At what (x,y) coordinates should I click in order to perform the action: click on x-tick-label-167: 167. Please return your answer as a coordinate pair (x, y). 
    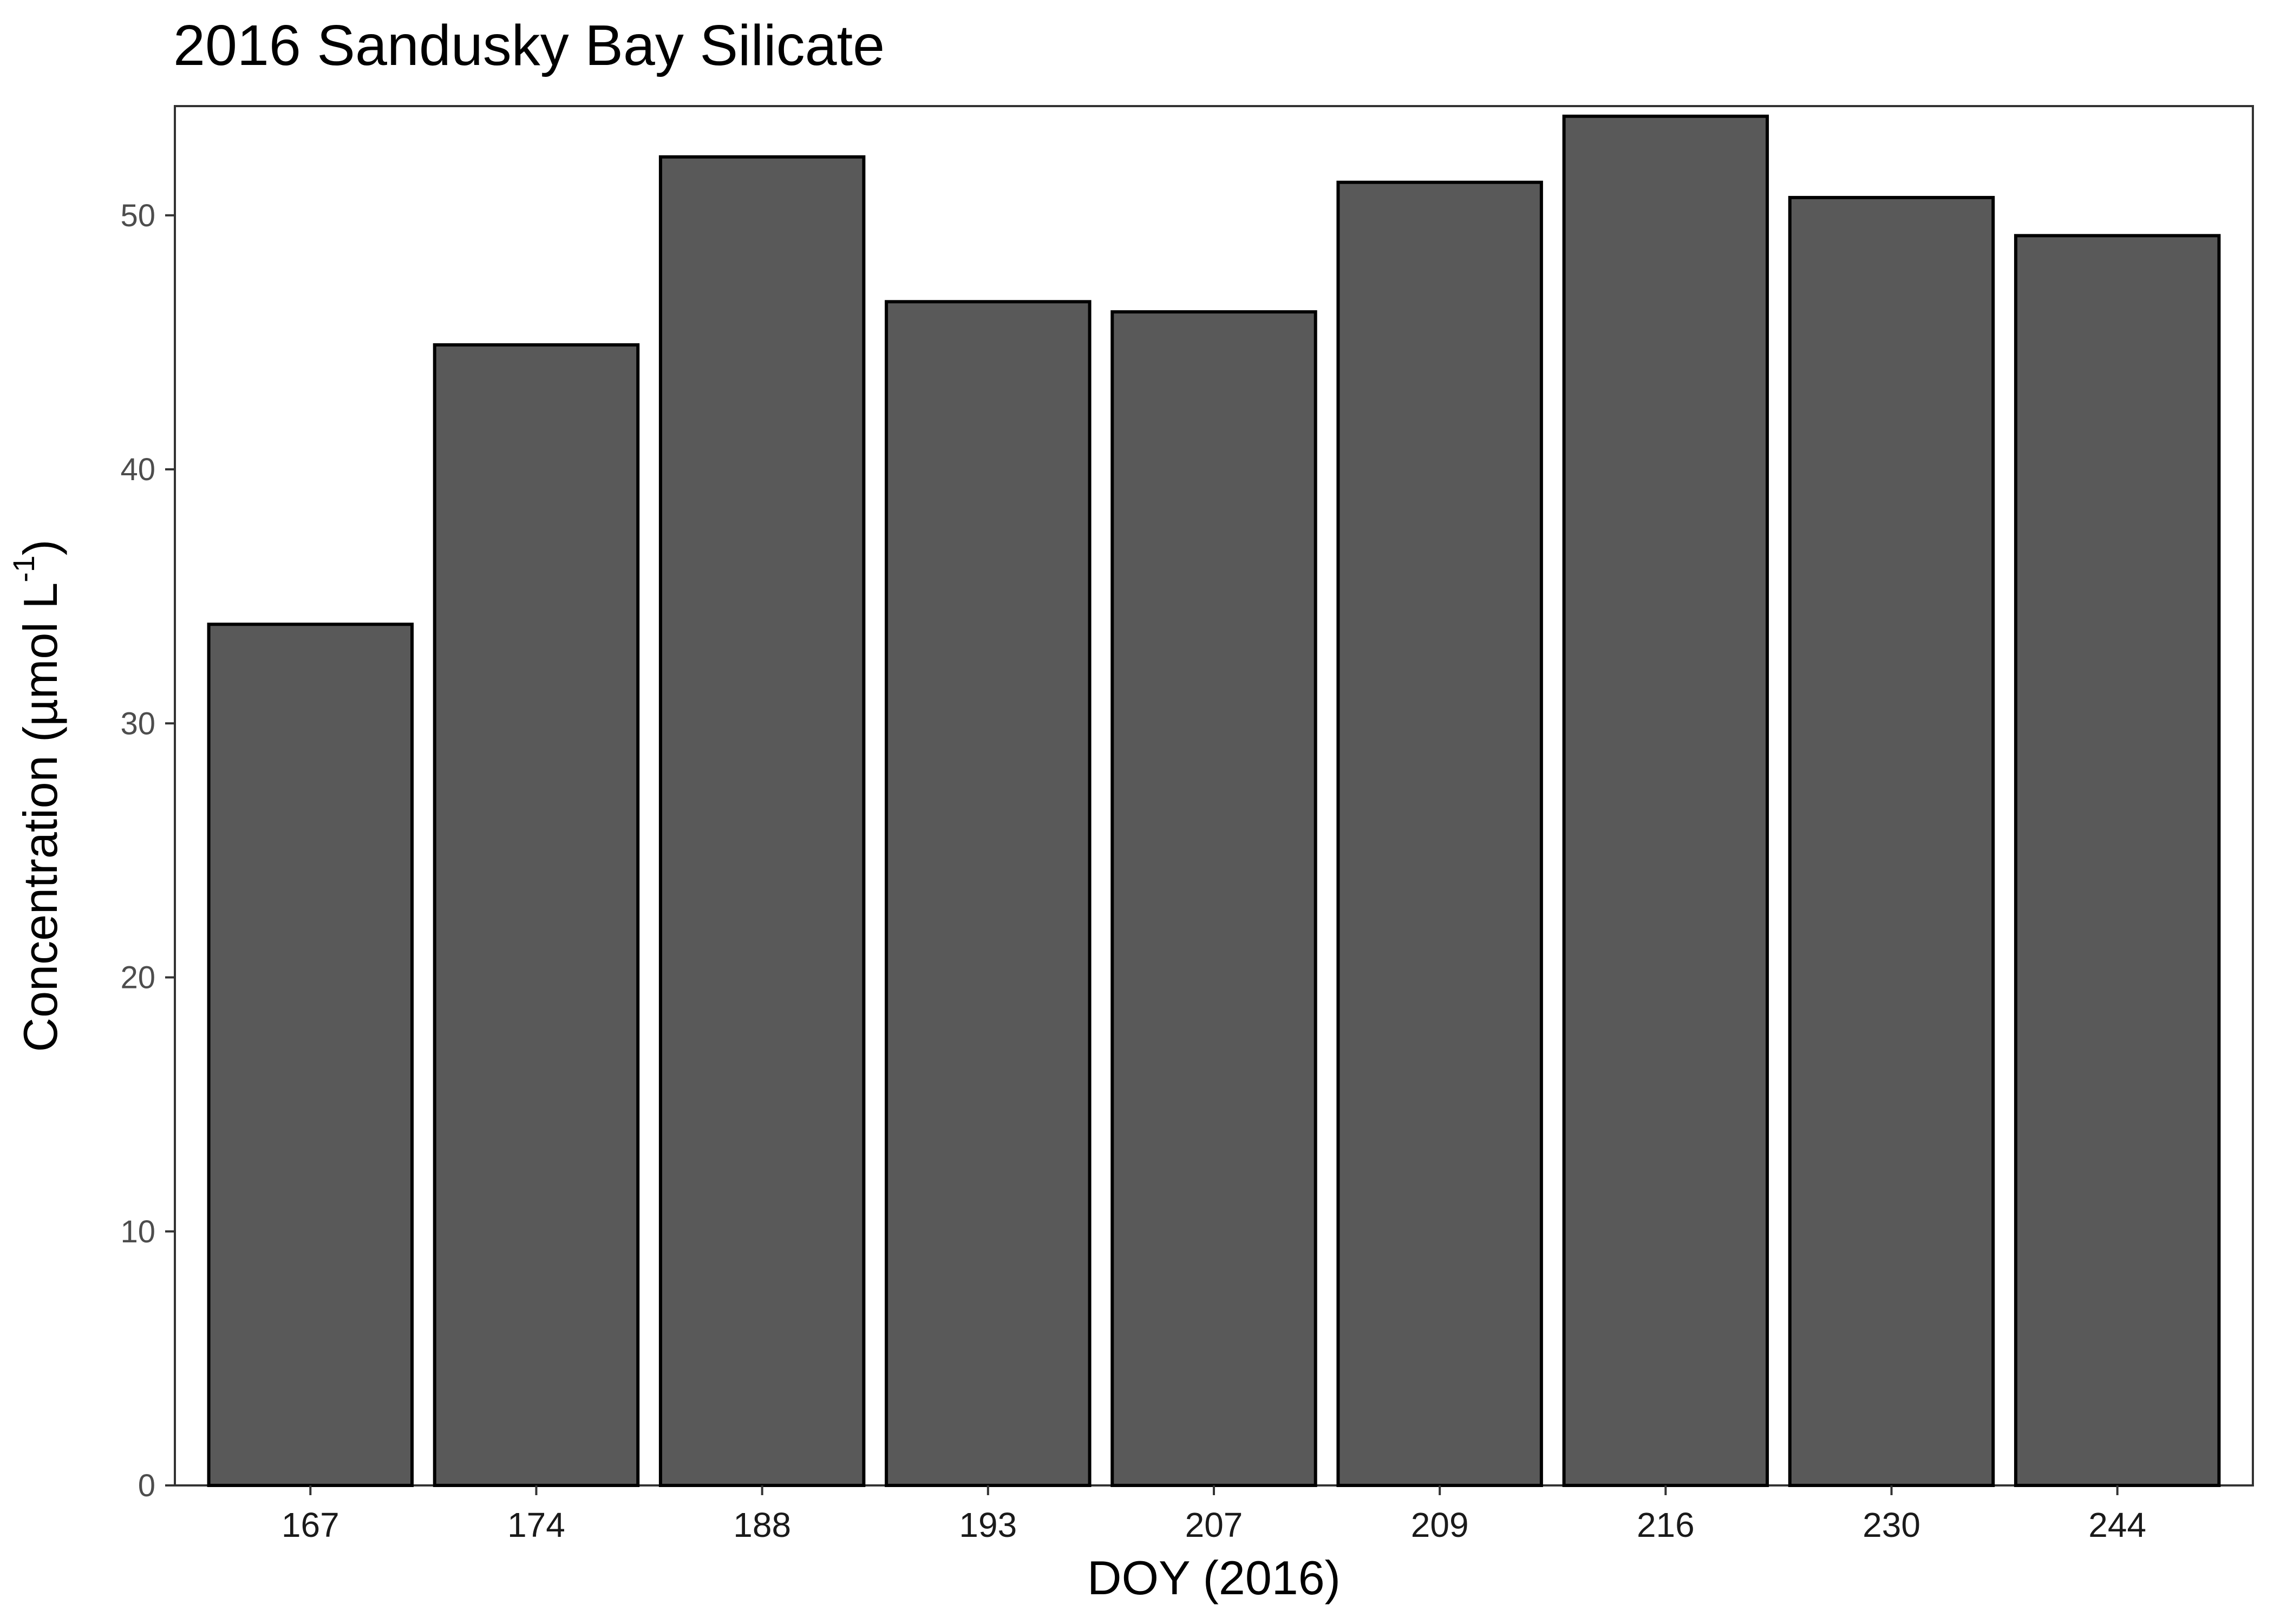
    Looking at the image, I should click on (311, 1525).